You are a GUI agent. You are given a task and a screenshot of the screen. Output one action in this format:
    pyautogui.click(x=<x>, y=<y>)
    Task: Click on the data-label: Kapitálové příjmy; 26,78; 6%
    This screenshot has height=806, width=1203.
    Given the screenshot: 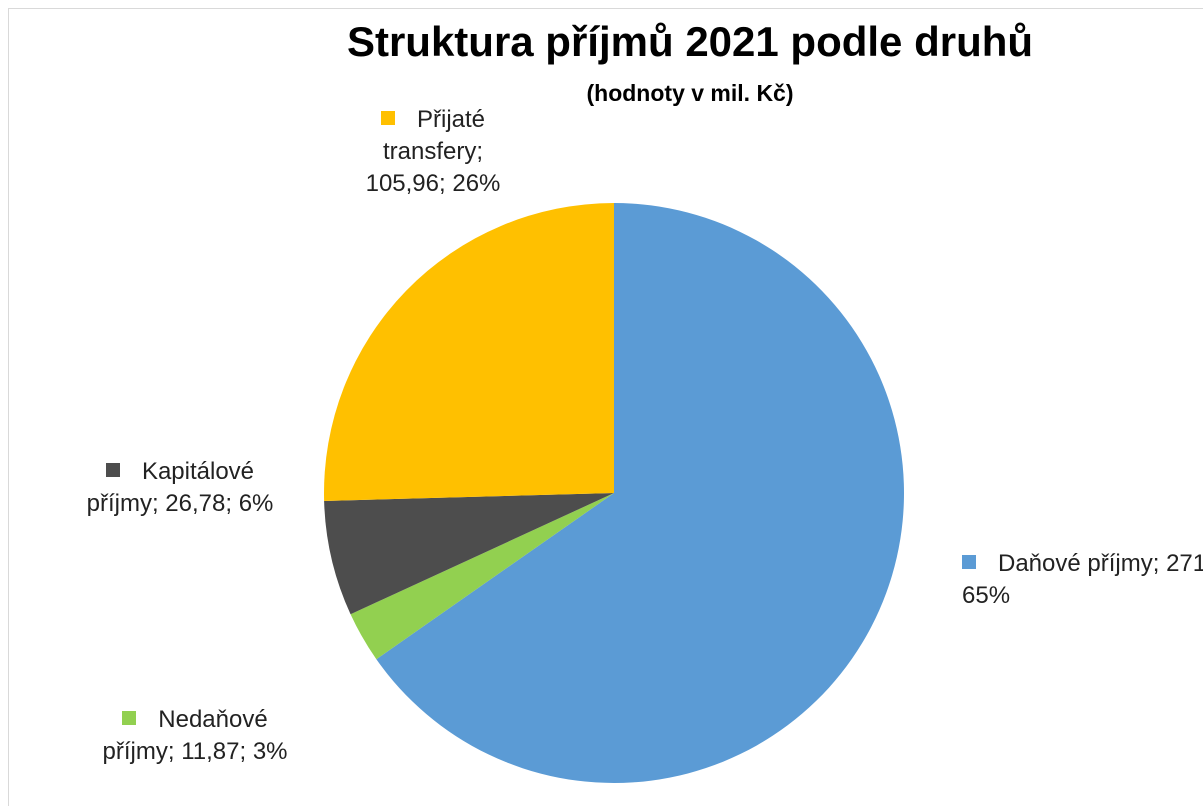 What is the action you would take?
    pyautogui.click(x=180, y=488)
    